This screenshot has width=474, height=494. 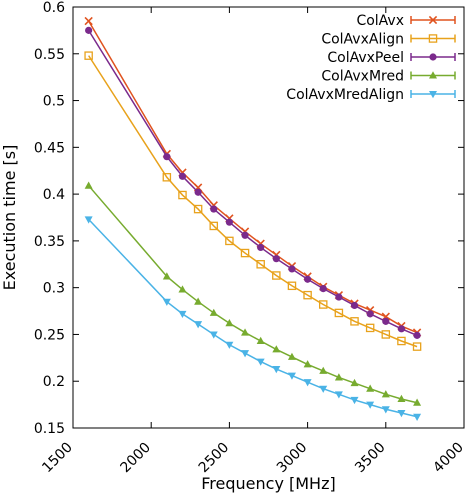 I want to click on legend-label: ColAvxPeel, so click(x=365, y=58).